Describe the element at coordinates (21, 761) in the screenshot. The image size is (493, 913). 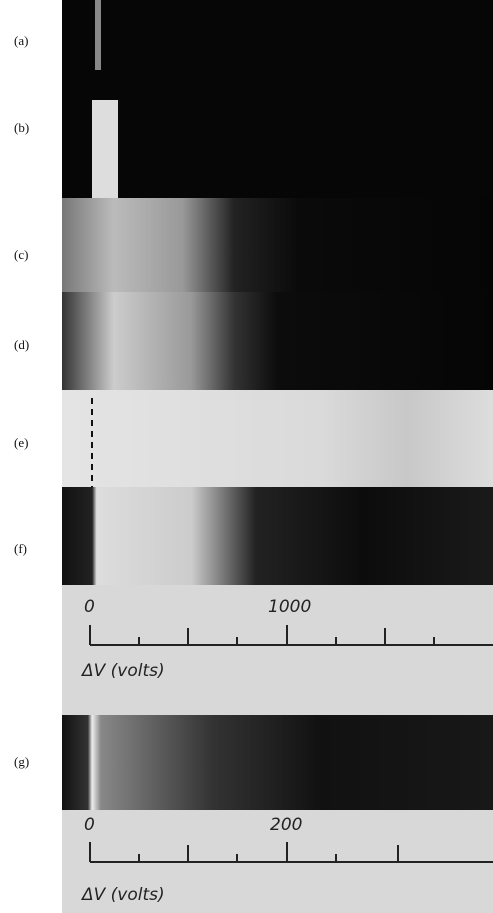
I see `panel-label: (g)` at that location.